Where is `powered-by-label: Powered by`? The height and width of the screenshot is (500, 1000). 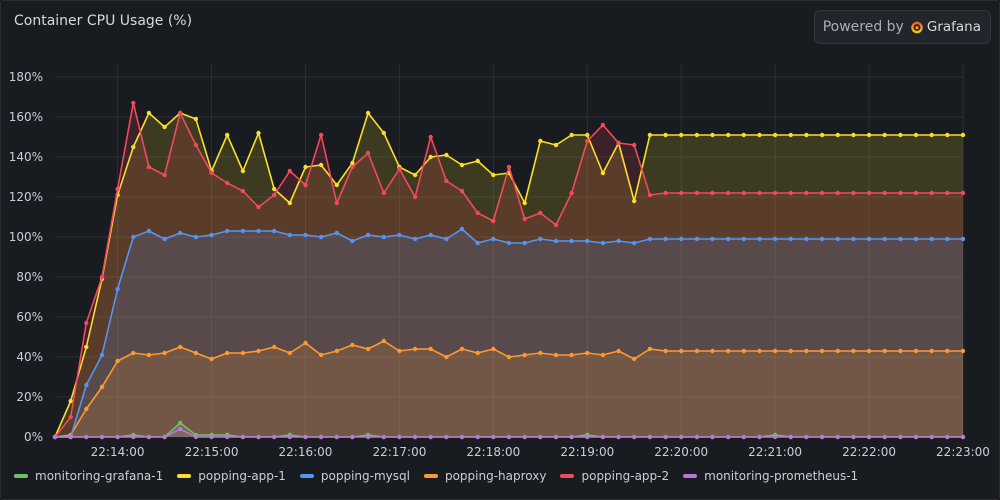 powered-by-label: Powered by is located at coordinates (863, 27).